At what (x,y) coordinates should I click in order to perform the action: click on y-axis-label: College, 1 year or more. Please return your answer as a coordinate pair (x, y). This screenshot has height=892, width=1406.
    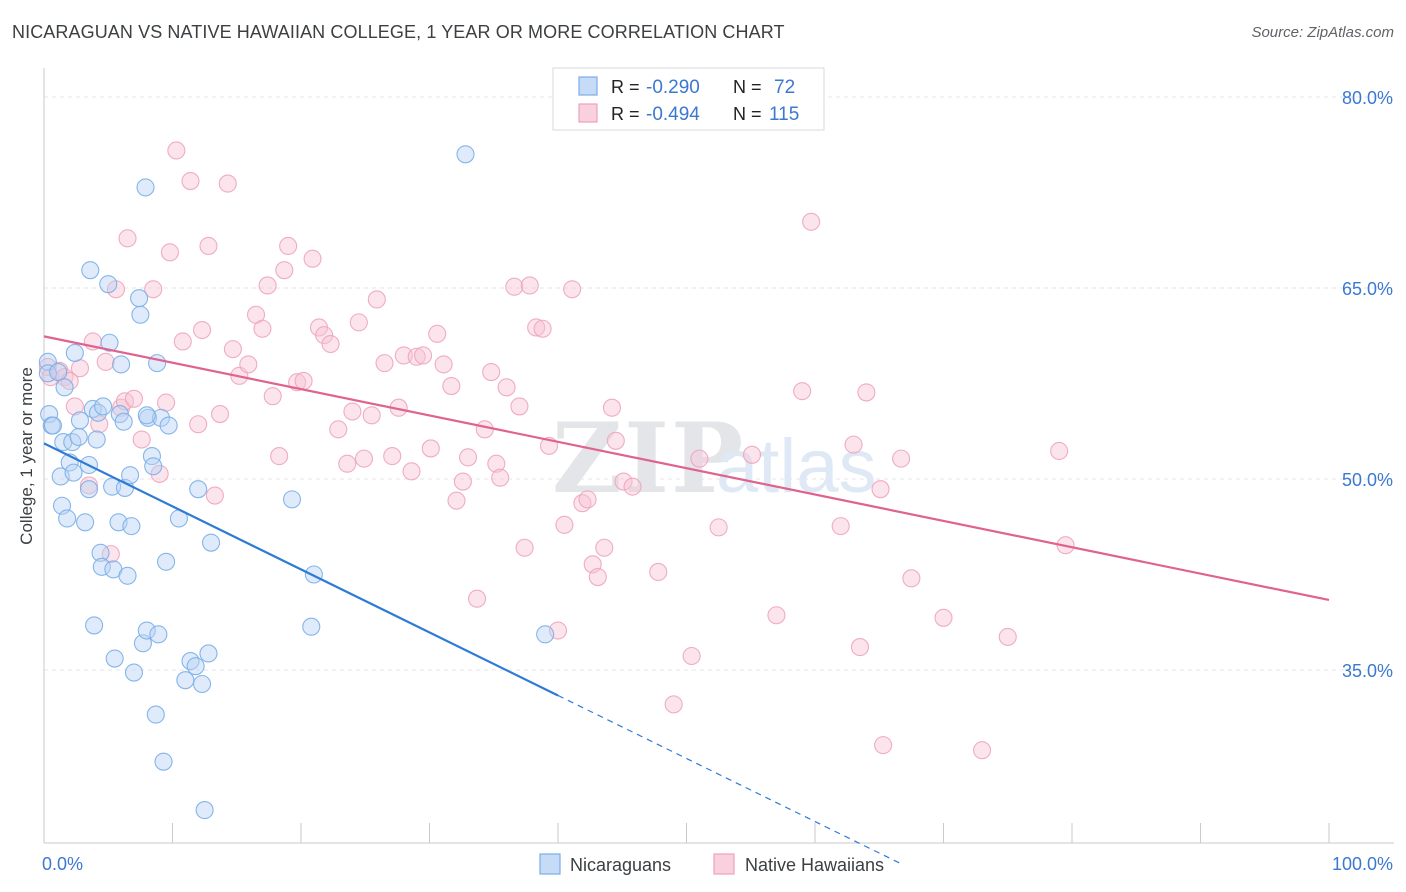
    Looking at the image, I should click on (26, 456).